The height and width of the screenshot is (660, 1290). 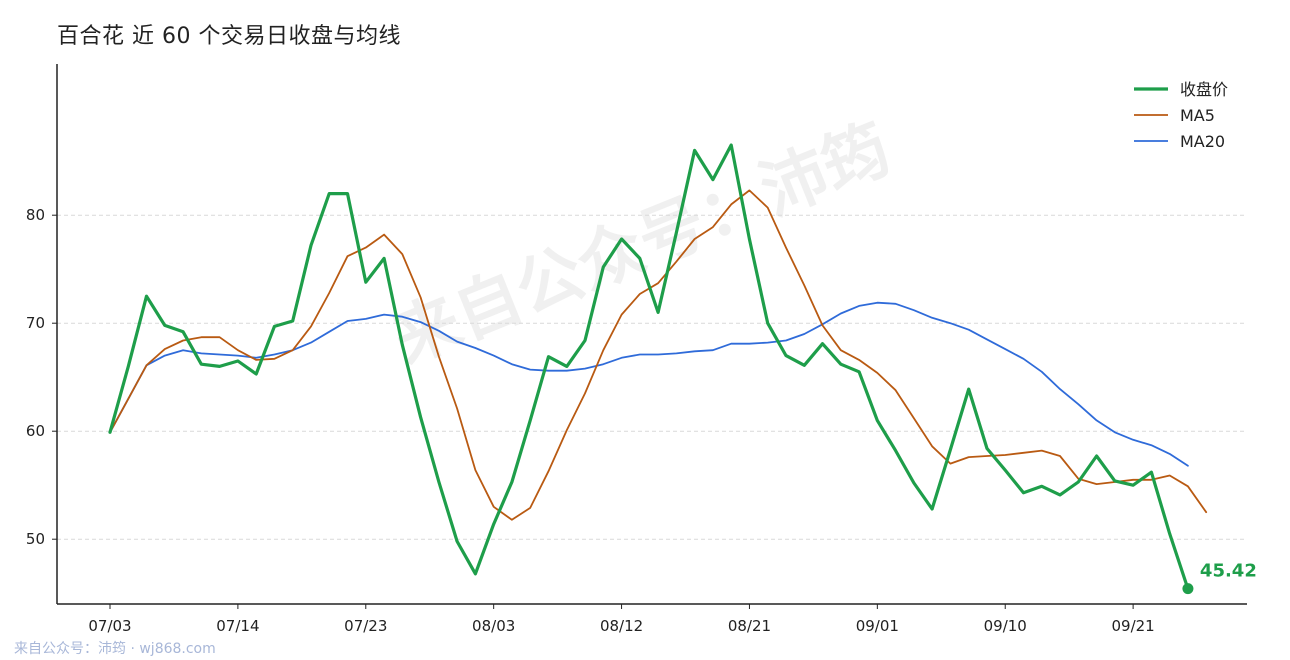 What do you see at coordinates (109, 626) in the screenshot?
I see `x-tick-label: 07/03` at bounding box center [109, 626].